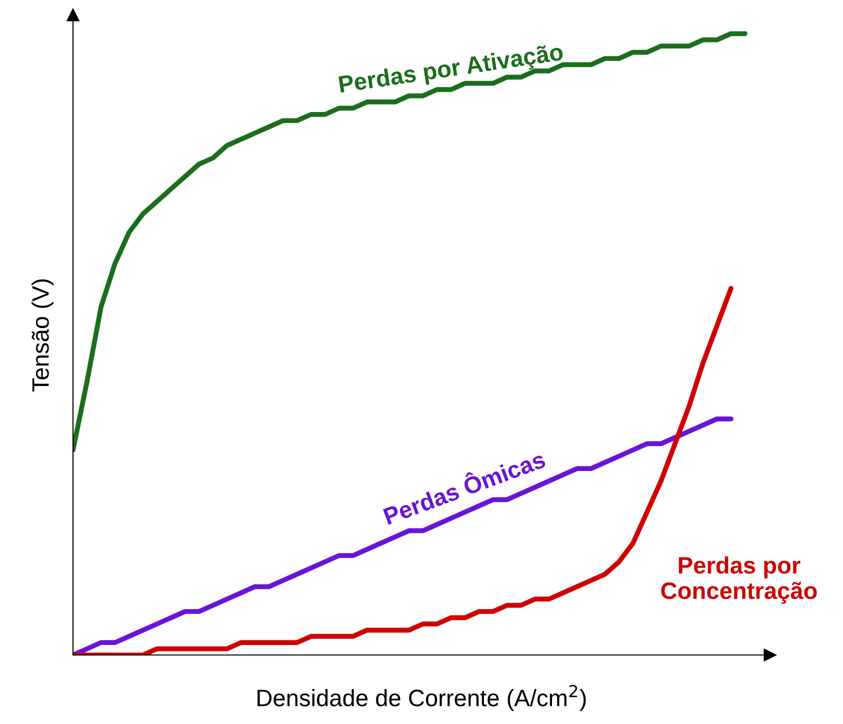 This screenshot has width=843, height=724. What do you see at coordinates (739, 580) in the screenshot?
I see `series-label: Perdas por Concentração` at bounding box center [739, 580].